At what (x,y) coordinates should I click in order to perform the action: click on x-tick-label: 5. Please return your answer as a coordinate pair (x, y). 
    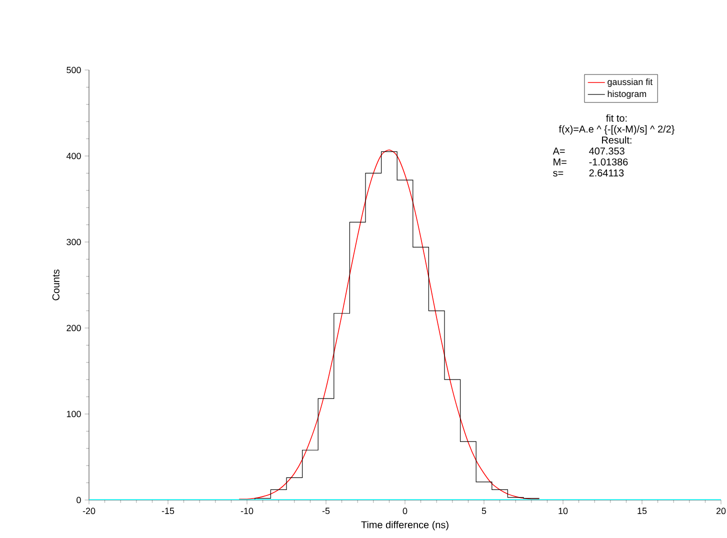
    Looking at the image, I should click on (484, 511).